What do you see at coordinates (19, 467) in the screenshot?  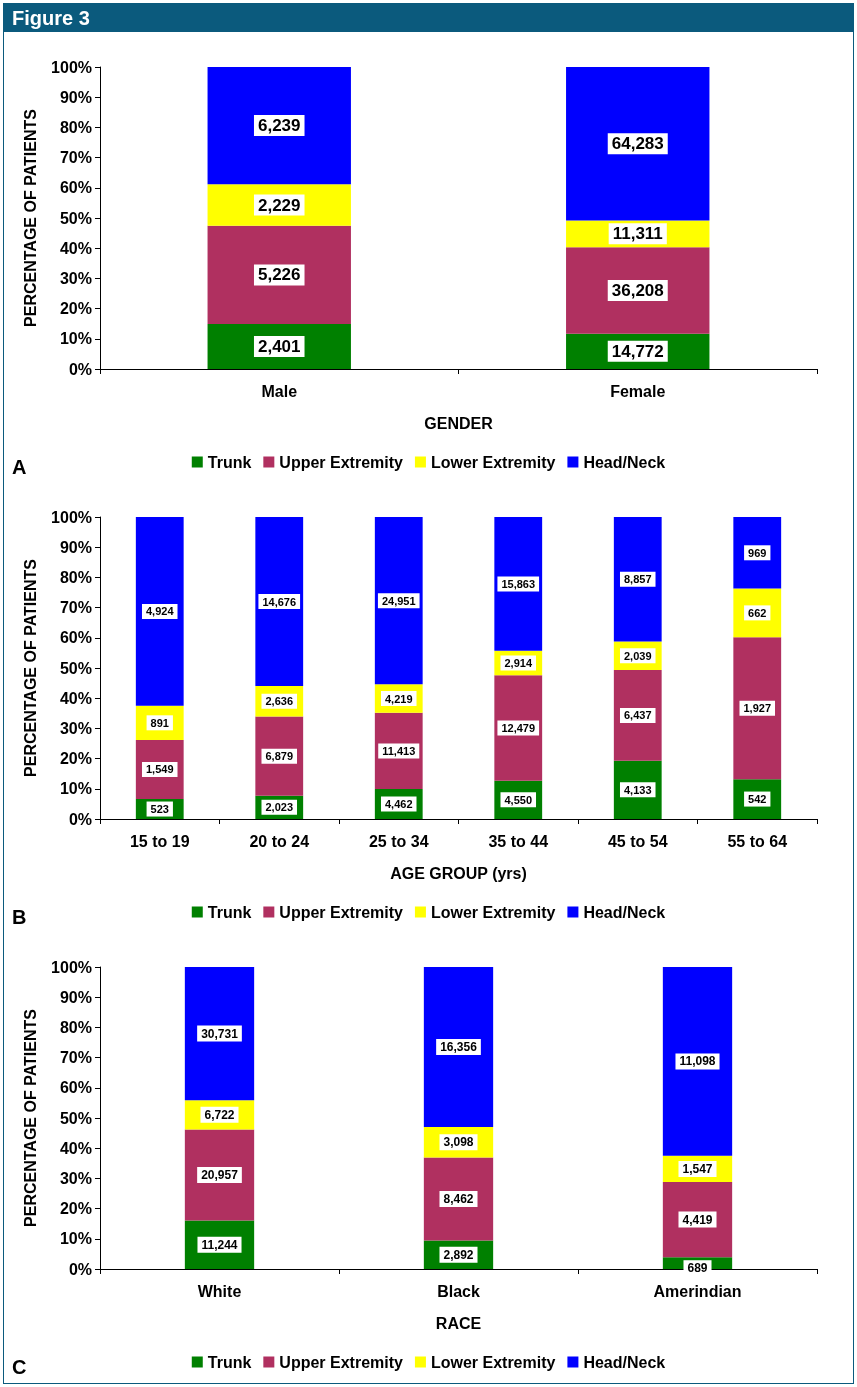 I see `text: A` at bounding box center [19, 467].